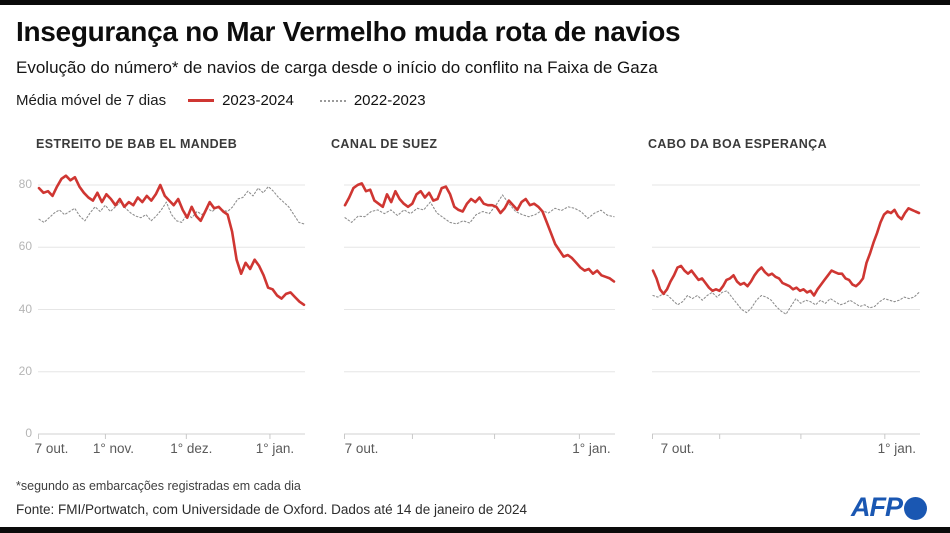 The image size is (950, 533). What do you see at coordinates (877, 507) in the screenshot?
I see `afp-logo-text: AFP` at bounding box center [877, 507].